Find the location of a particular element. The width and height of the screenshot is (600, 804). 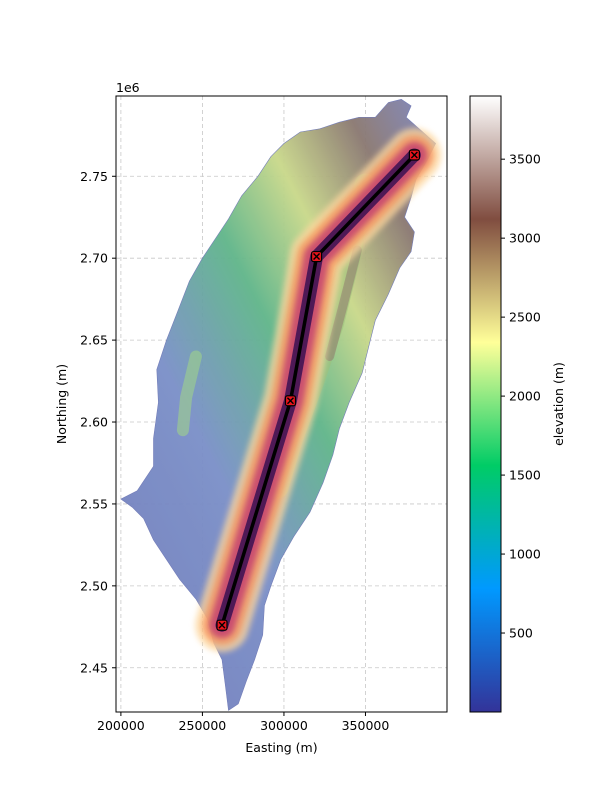

x-axis-label: Easting (m) is located at coordinates (281, 747).